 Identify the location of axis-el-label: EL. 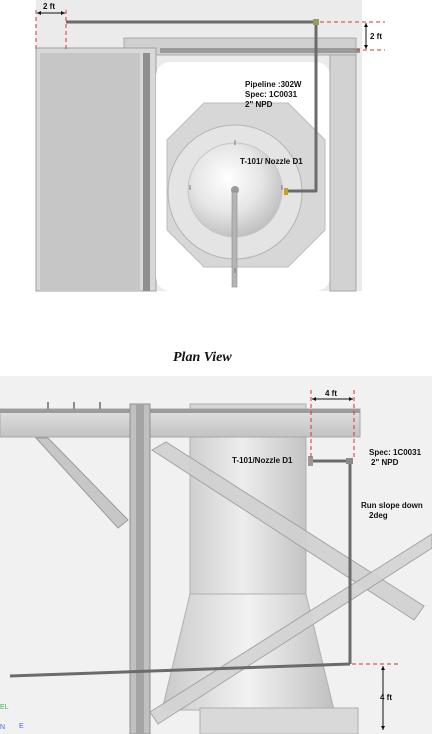
(4, 707).